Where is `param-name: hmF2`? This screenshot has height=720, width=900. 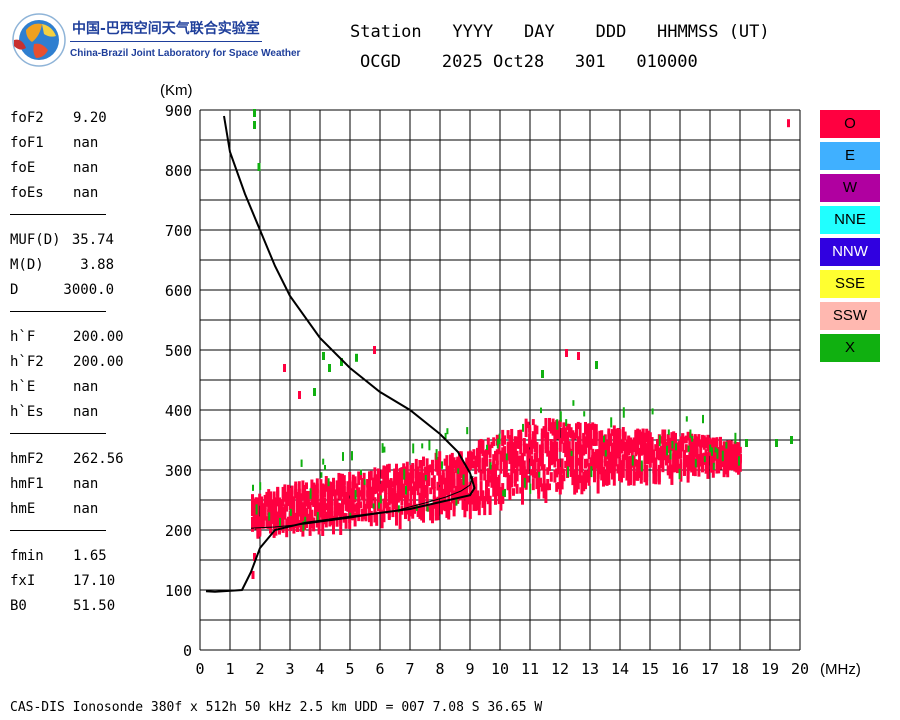
param-name: hmF2 is located at coordinates (27, 459).